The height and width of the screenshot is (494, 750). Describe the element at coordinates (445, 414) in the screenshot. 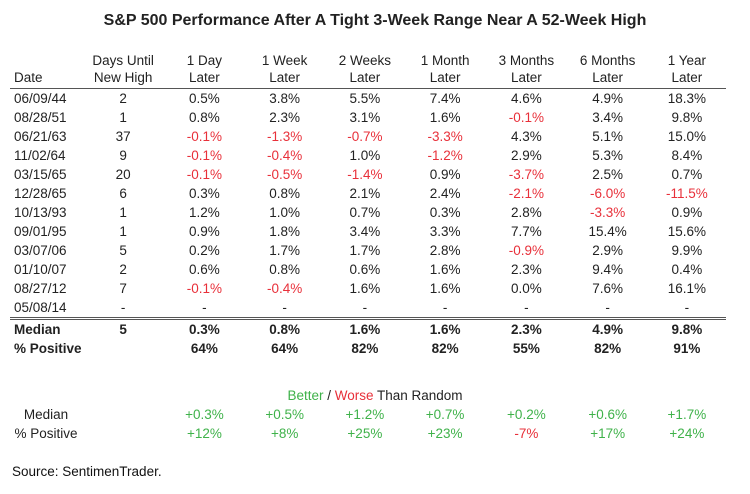

I see `table-cell: +0.7%` at that location.